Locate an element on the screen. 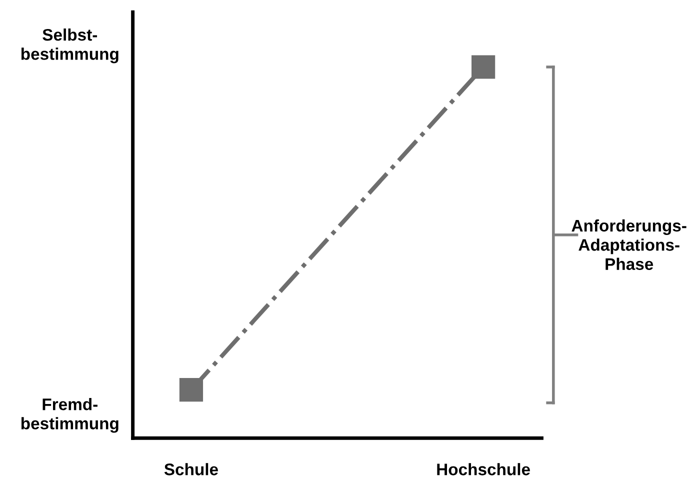 This screenshot has width=699, height=483. x-tick-label: Hochschule is located at coordinates (483, 469).